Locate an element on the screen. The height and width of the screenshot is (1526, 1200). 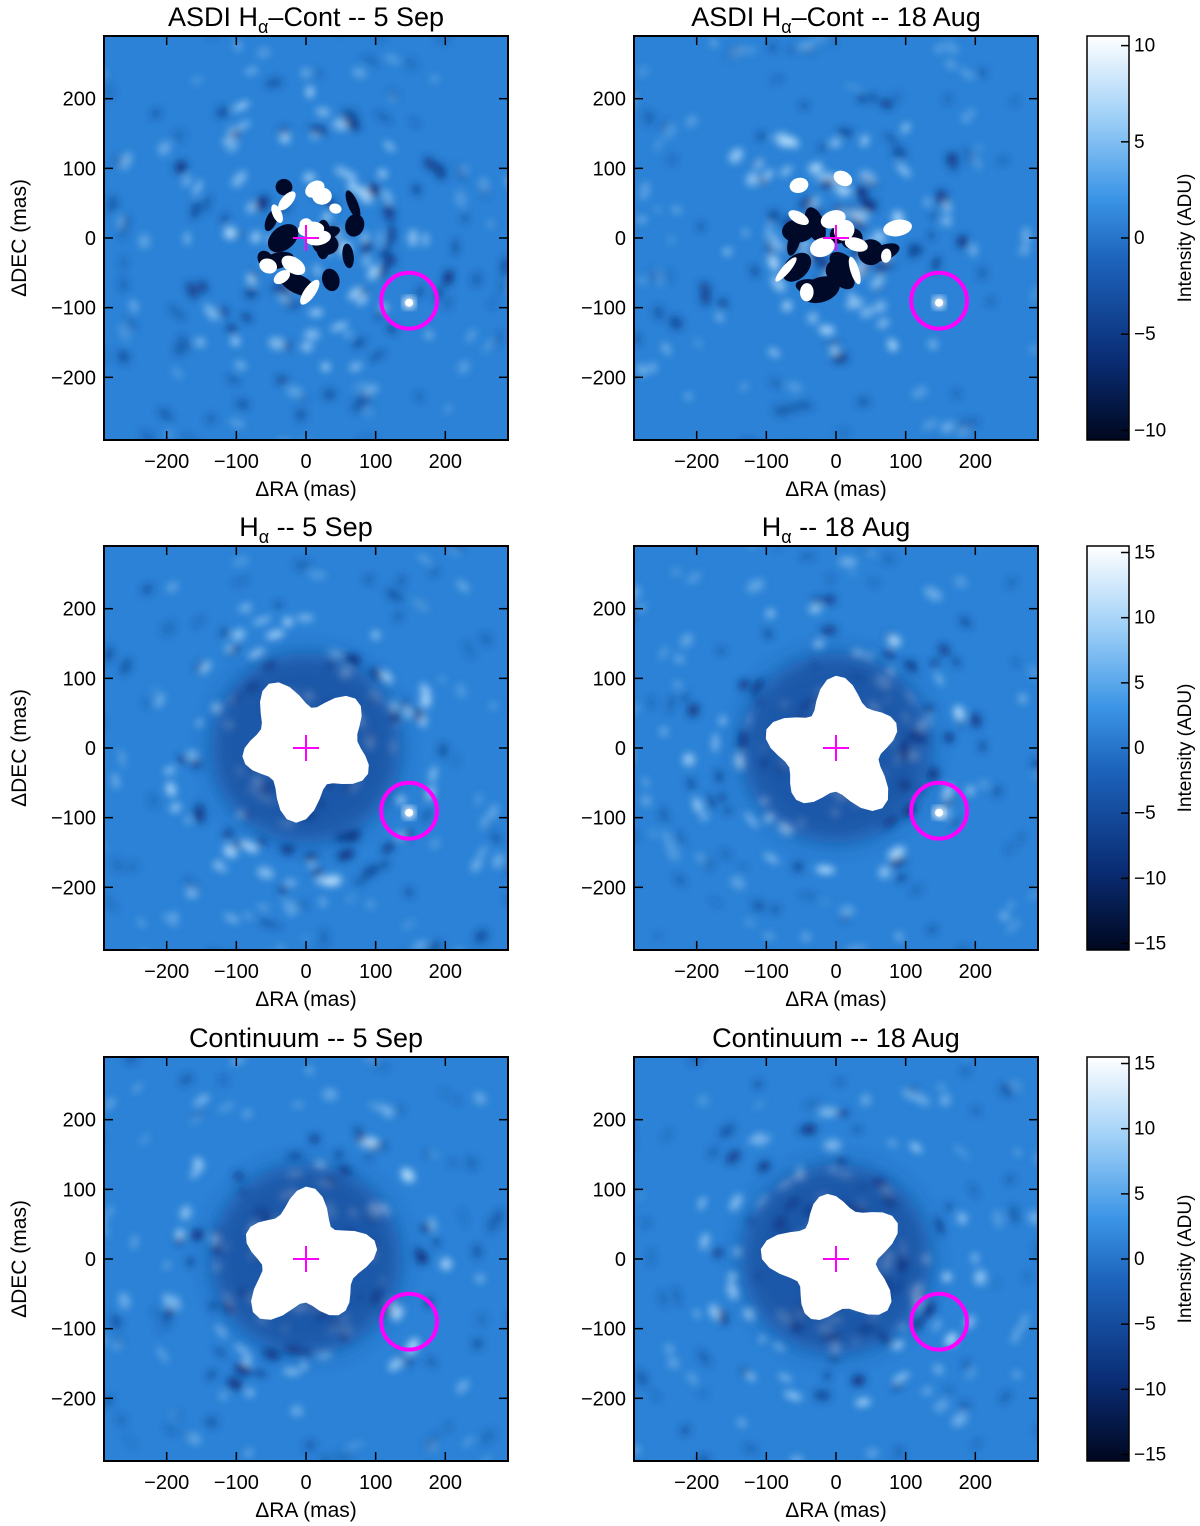
panel-title: Continuum -- 18 Aug is located at coordinates (836, 1038).